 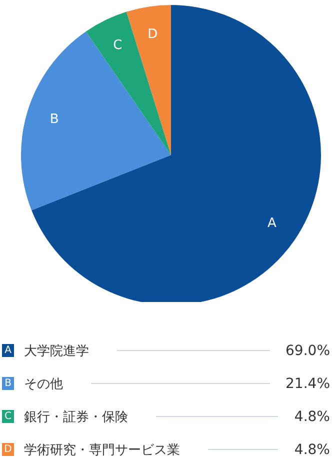 What do you see at coordinates (308, 350) in the screenshot?
I see `data-label: 69.0%` at bounding box center [308, 350].